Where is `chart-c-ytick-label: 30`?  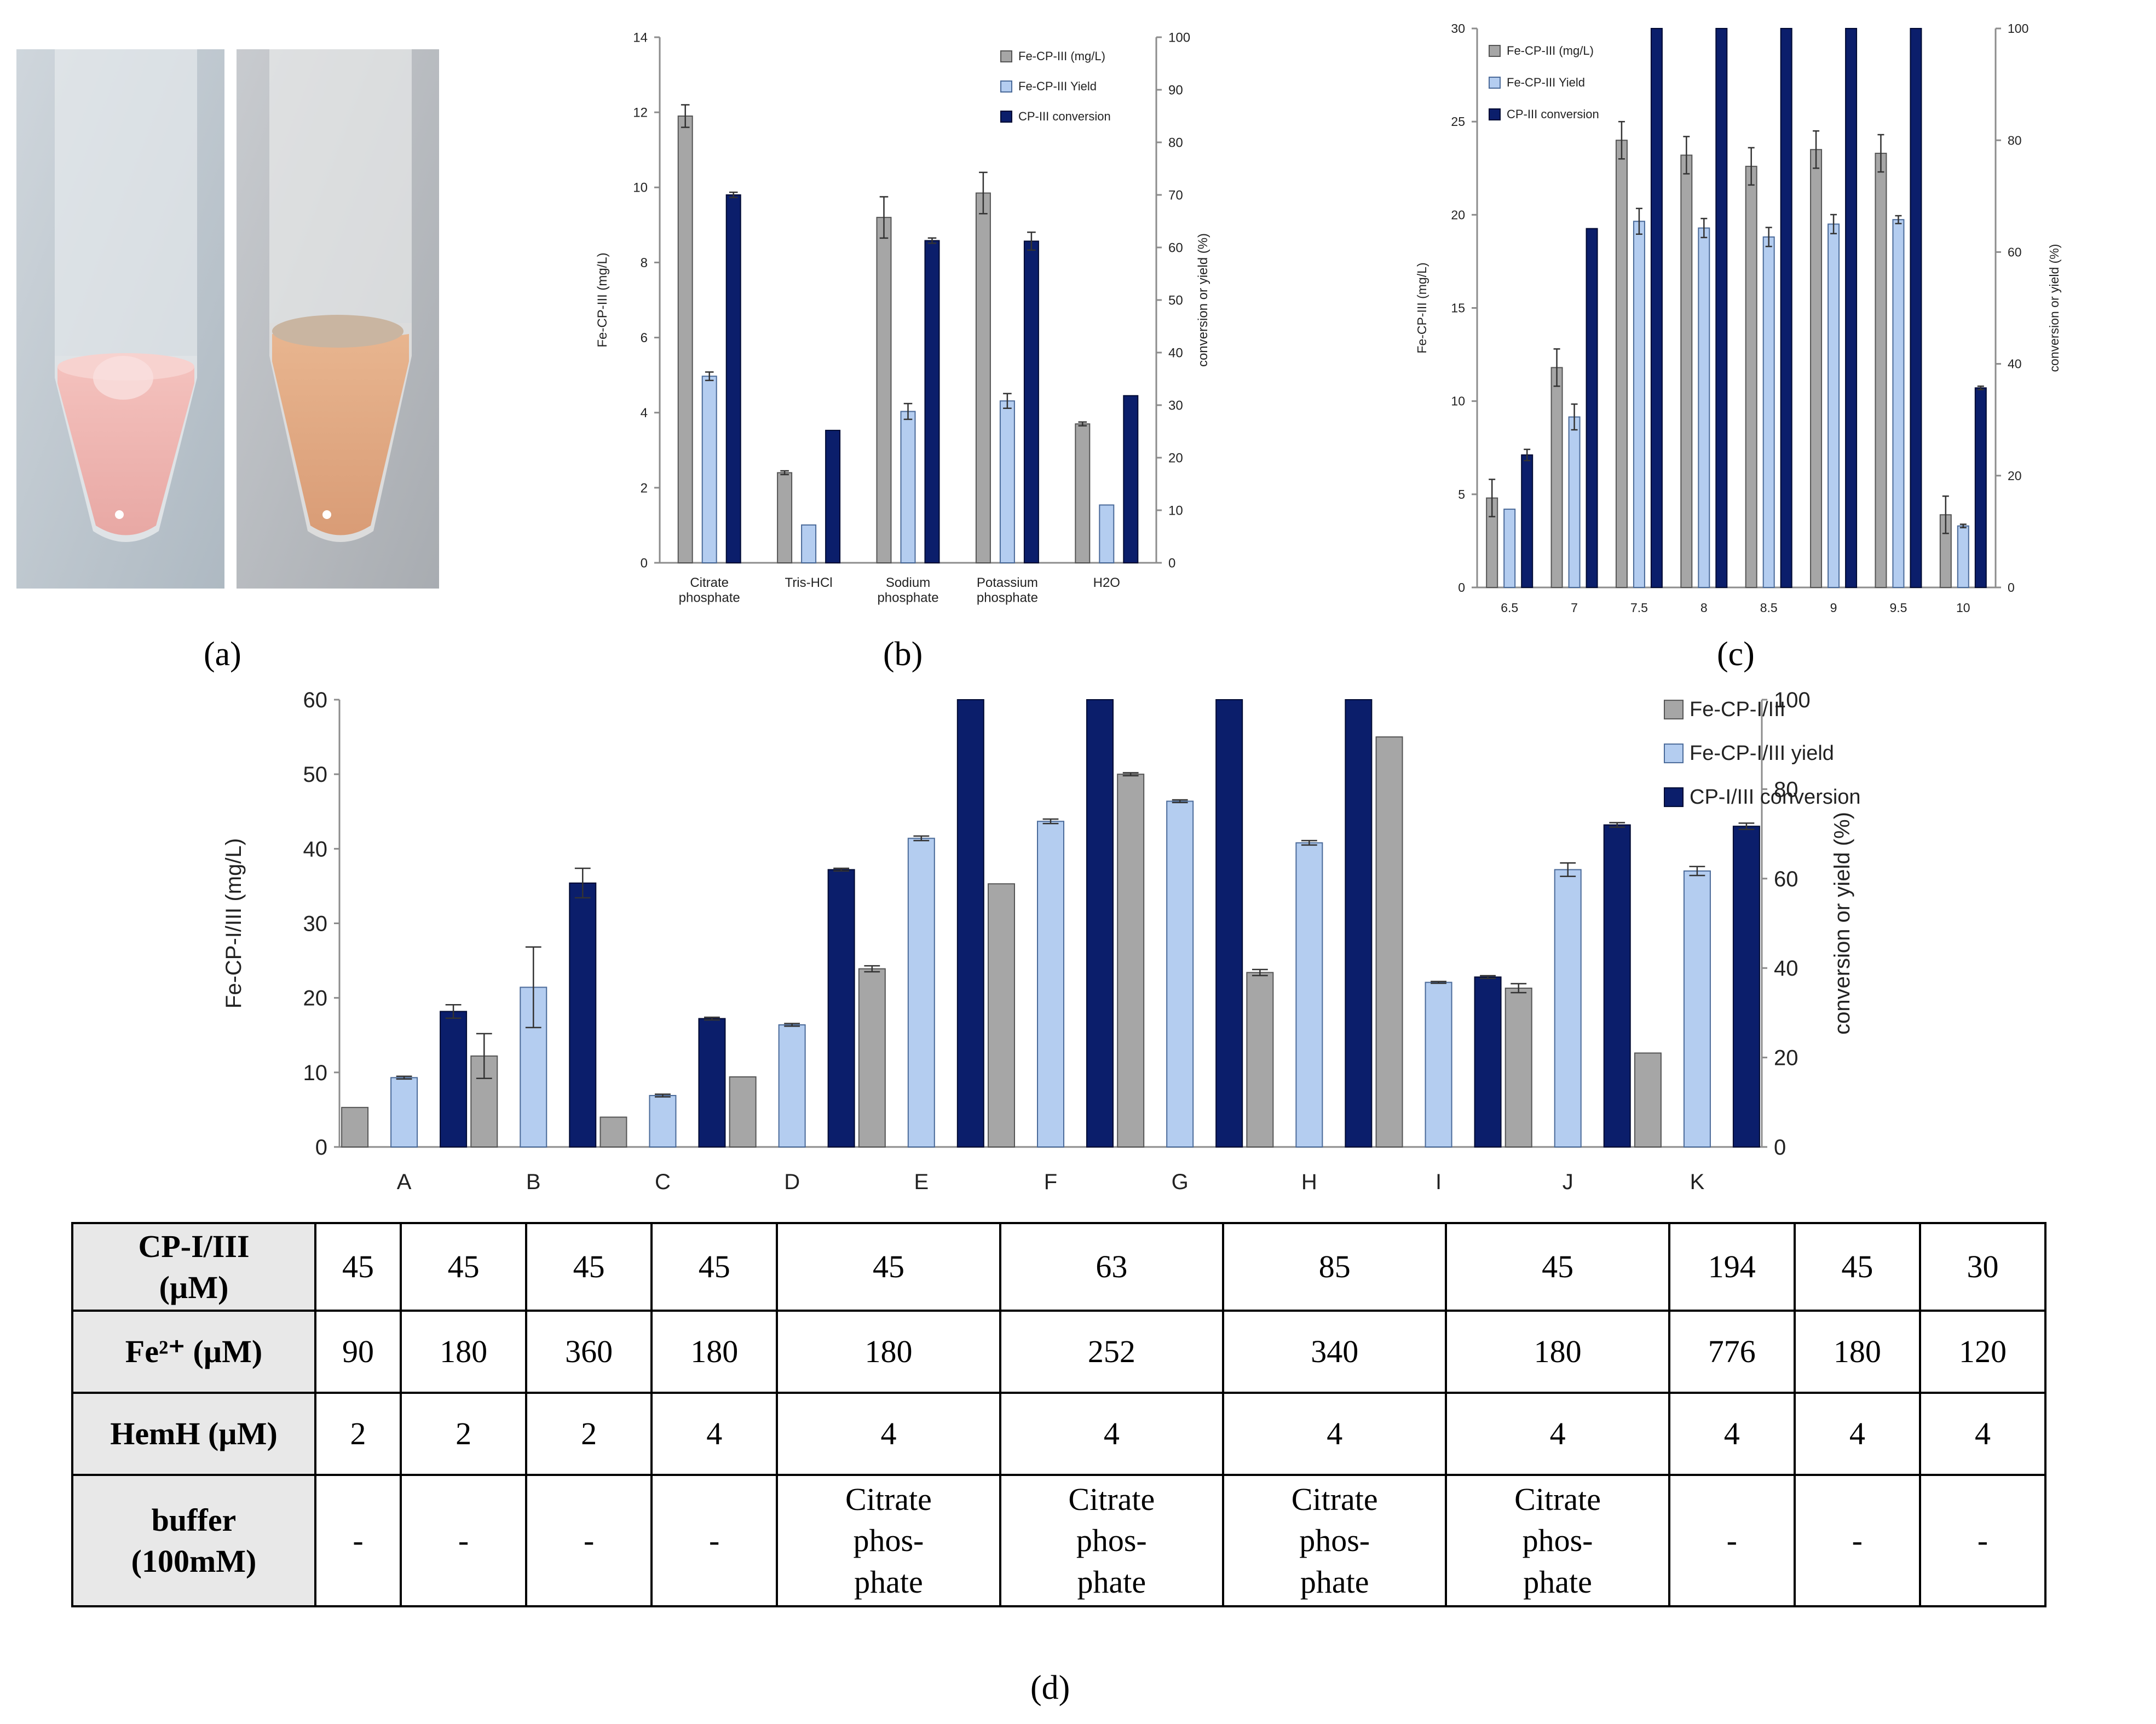
chart-c-ytick-label: 30 is located at coordinates (1458, 28).